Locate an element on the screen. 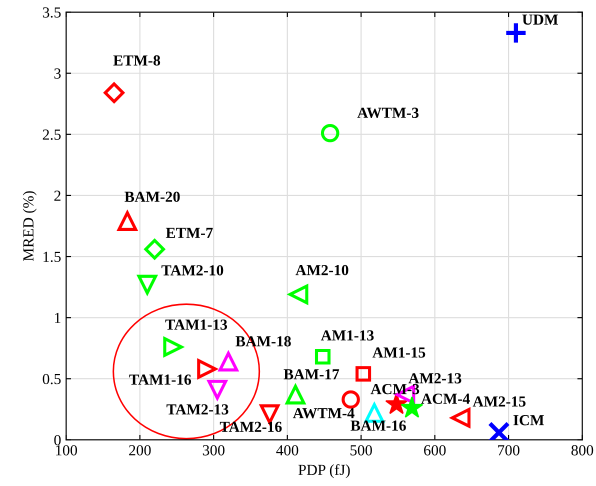  series-label: AM1-13 is located at coordinates (347, 335).